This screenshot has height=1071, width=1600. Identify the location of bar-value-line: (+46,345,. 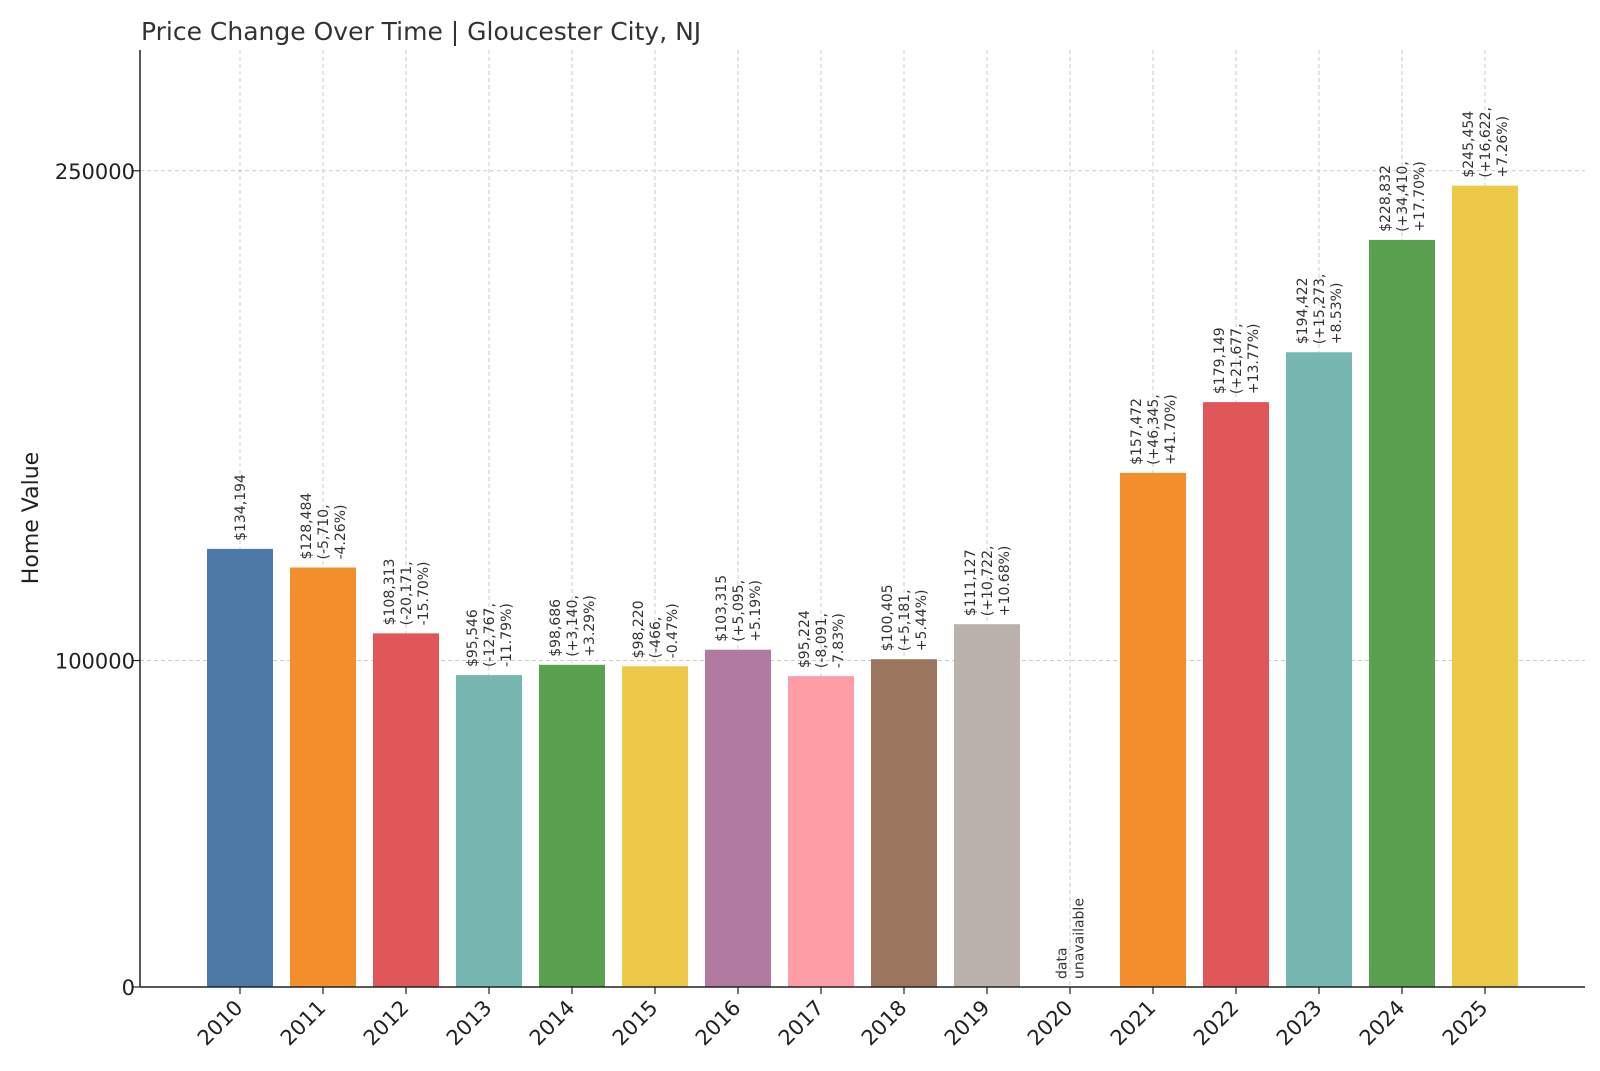
(1154, 429).